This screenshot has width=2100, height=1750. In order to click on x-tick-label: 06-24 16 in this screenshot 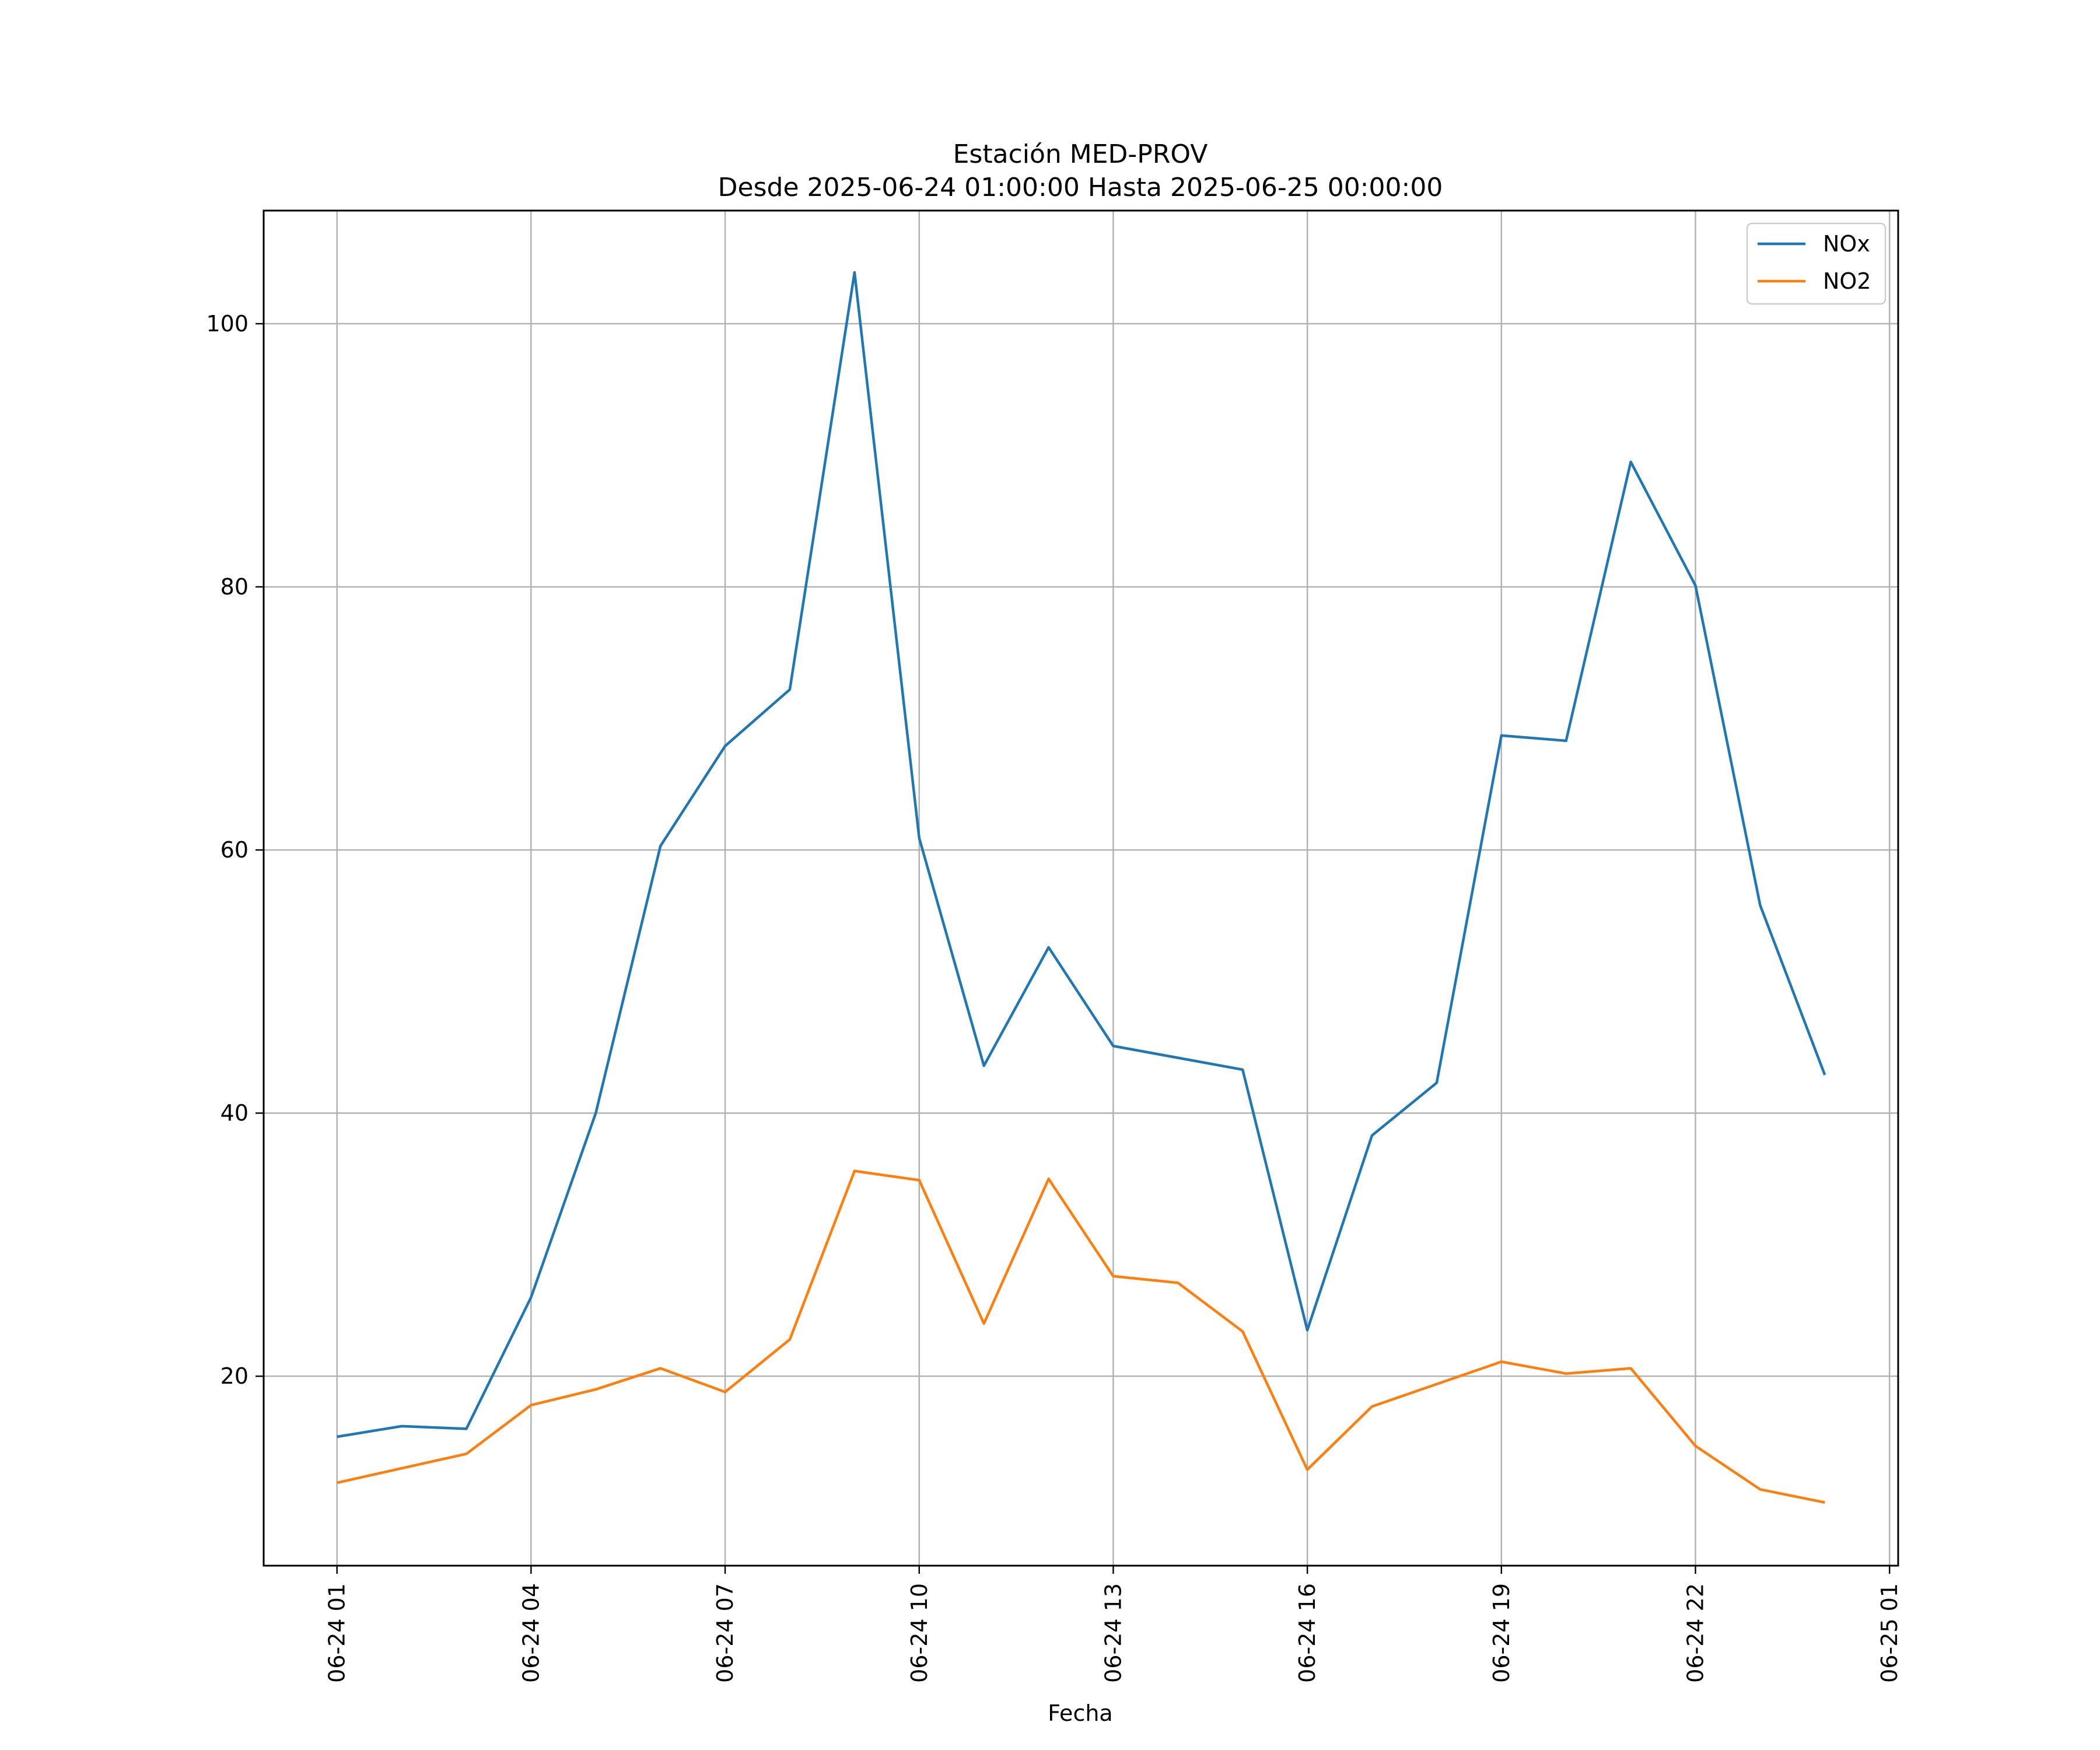, I will do `click(1307, 1633)`.